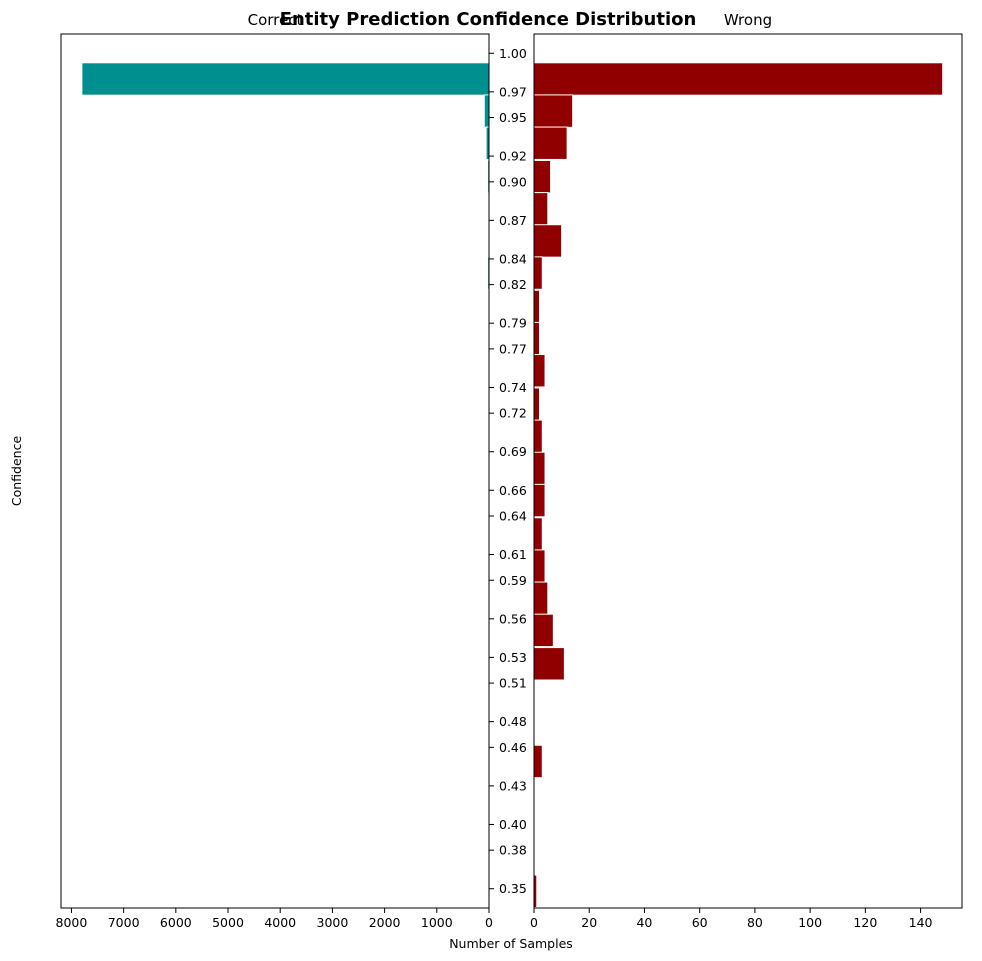 This screenshot has height=961, width=982. I want to click on x-tick-label: 120, so click(865, 922).